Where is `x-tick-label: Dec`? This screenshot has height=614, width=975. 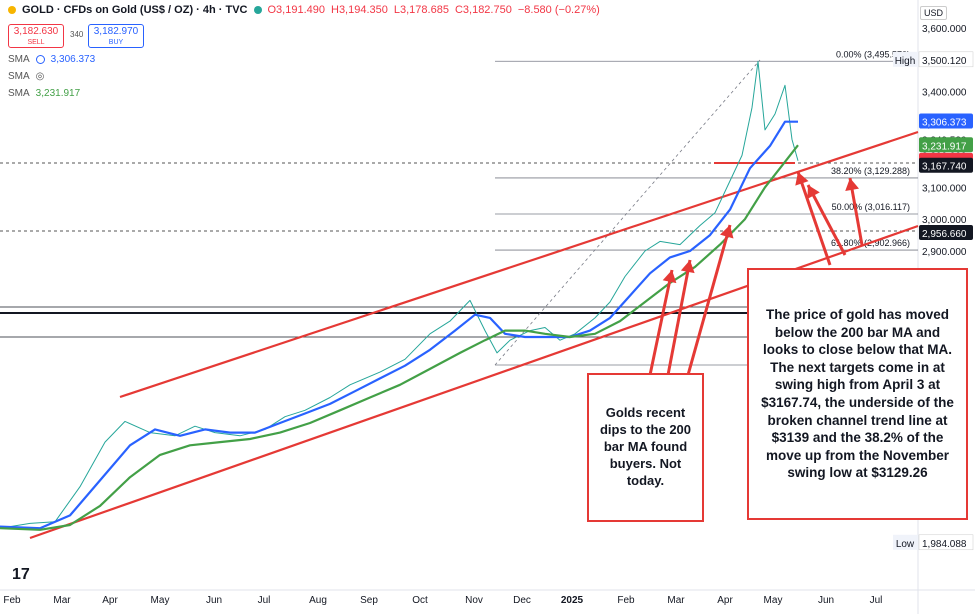
x-tick-label: Dec is located at coordinates (522, 600).